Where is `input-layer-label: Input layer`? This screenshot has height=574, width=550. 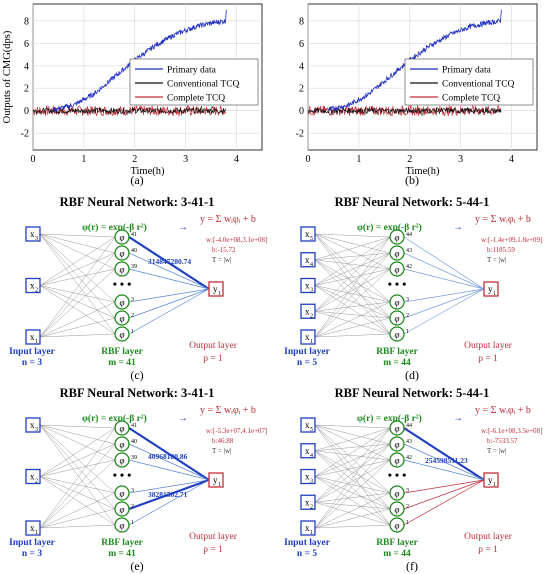 input-layer-label: Input layer is located at coordinates (307, 543).